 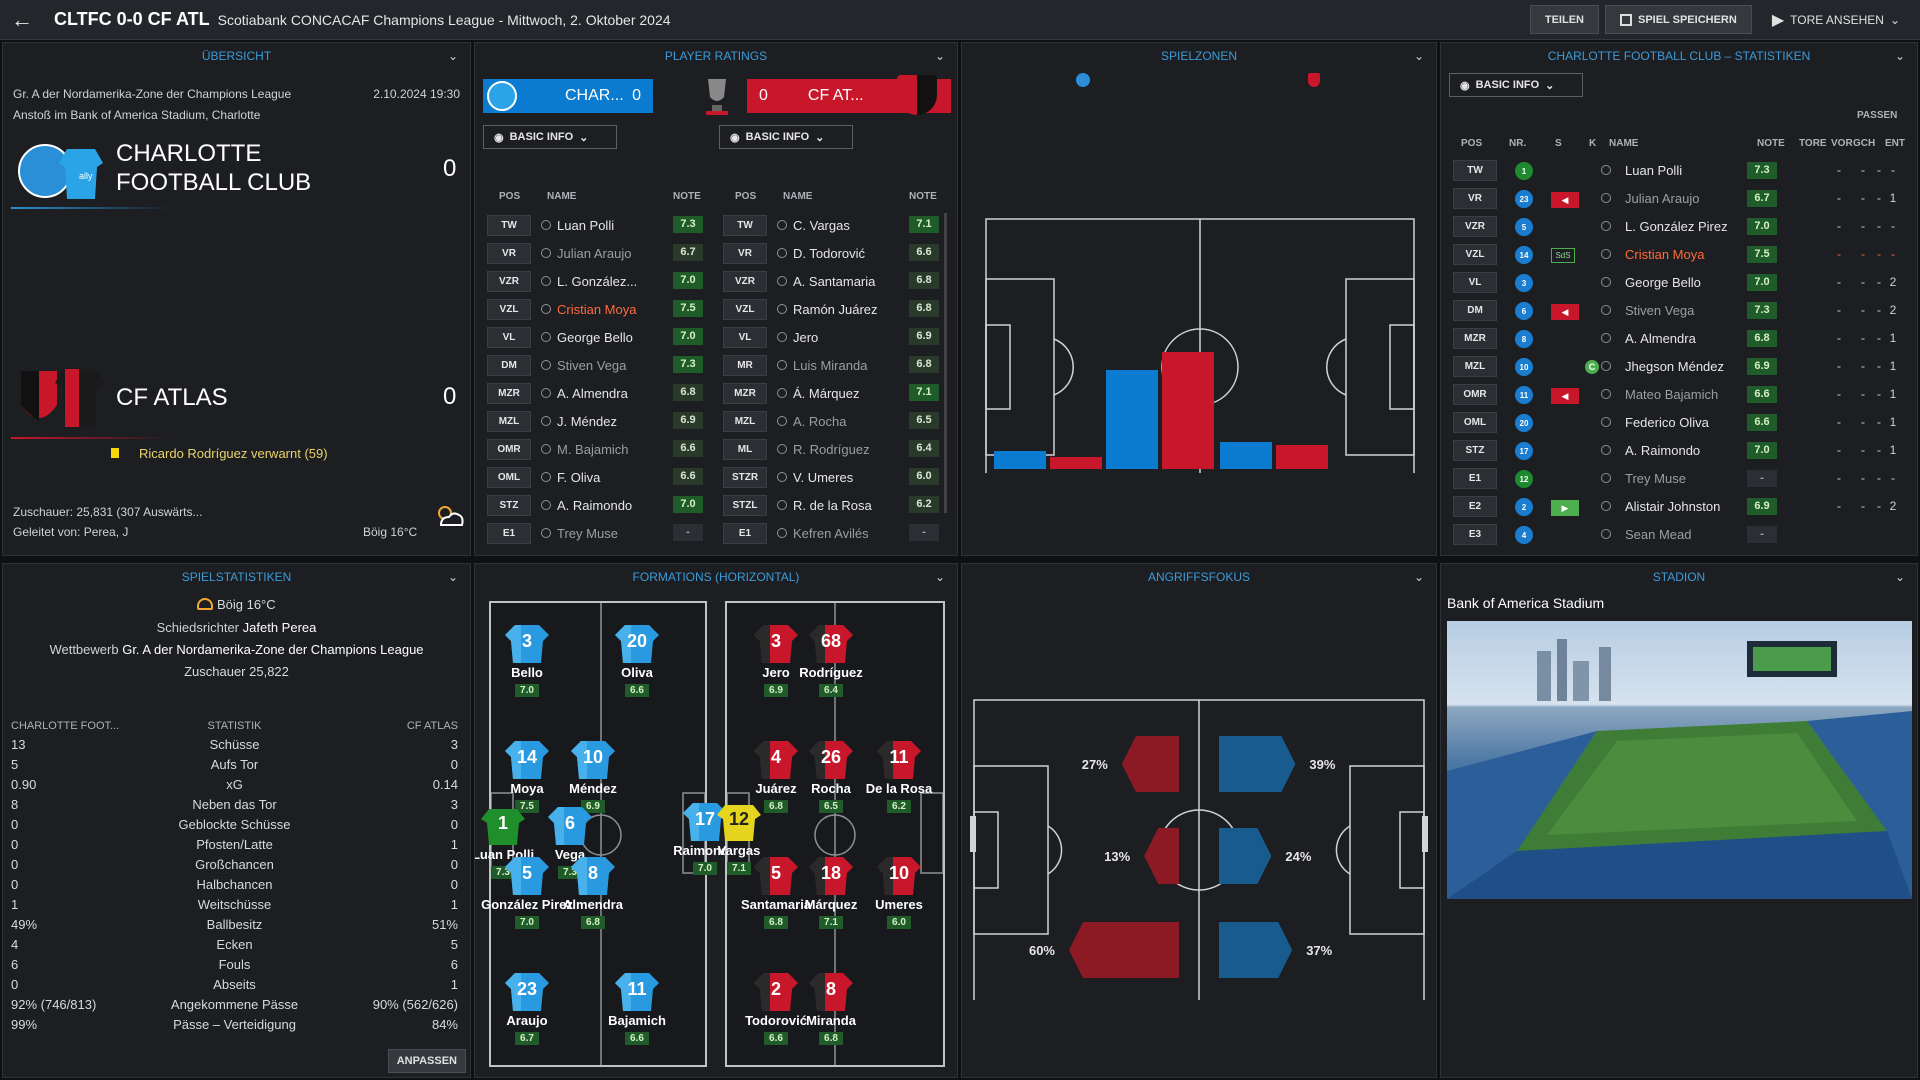 I want to click on player-name: Alistair Johnston, so click(x=1673, y=506).